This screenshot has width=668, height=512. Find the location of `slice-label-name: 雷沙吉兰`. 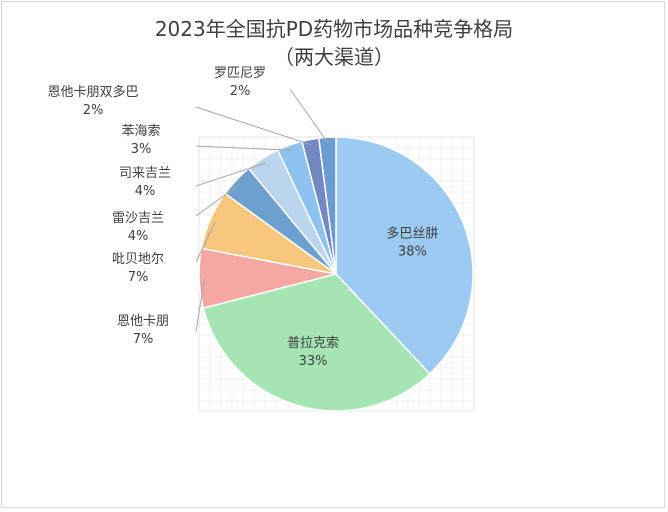

slice-label-name: 雷沙吉兰 is located at coordinates (138, 218).